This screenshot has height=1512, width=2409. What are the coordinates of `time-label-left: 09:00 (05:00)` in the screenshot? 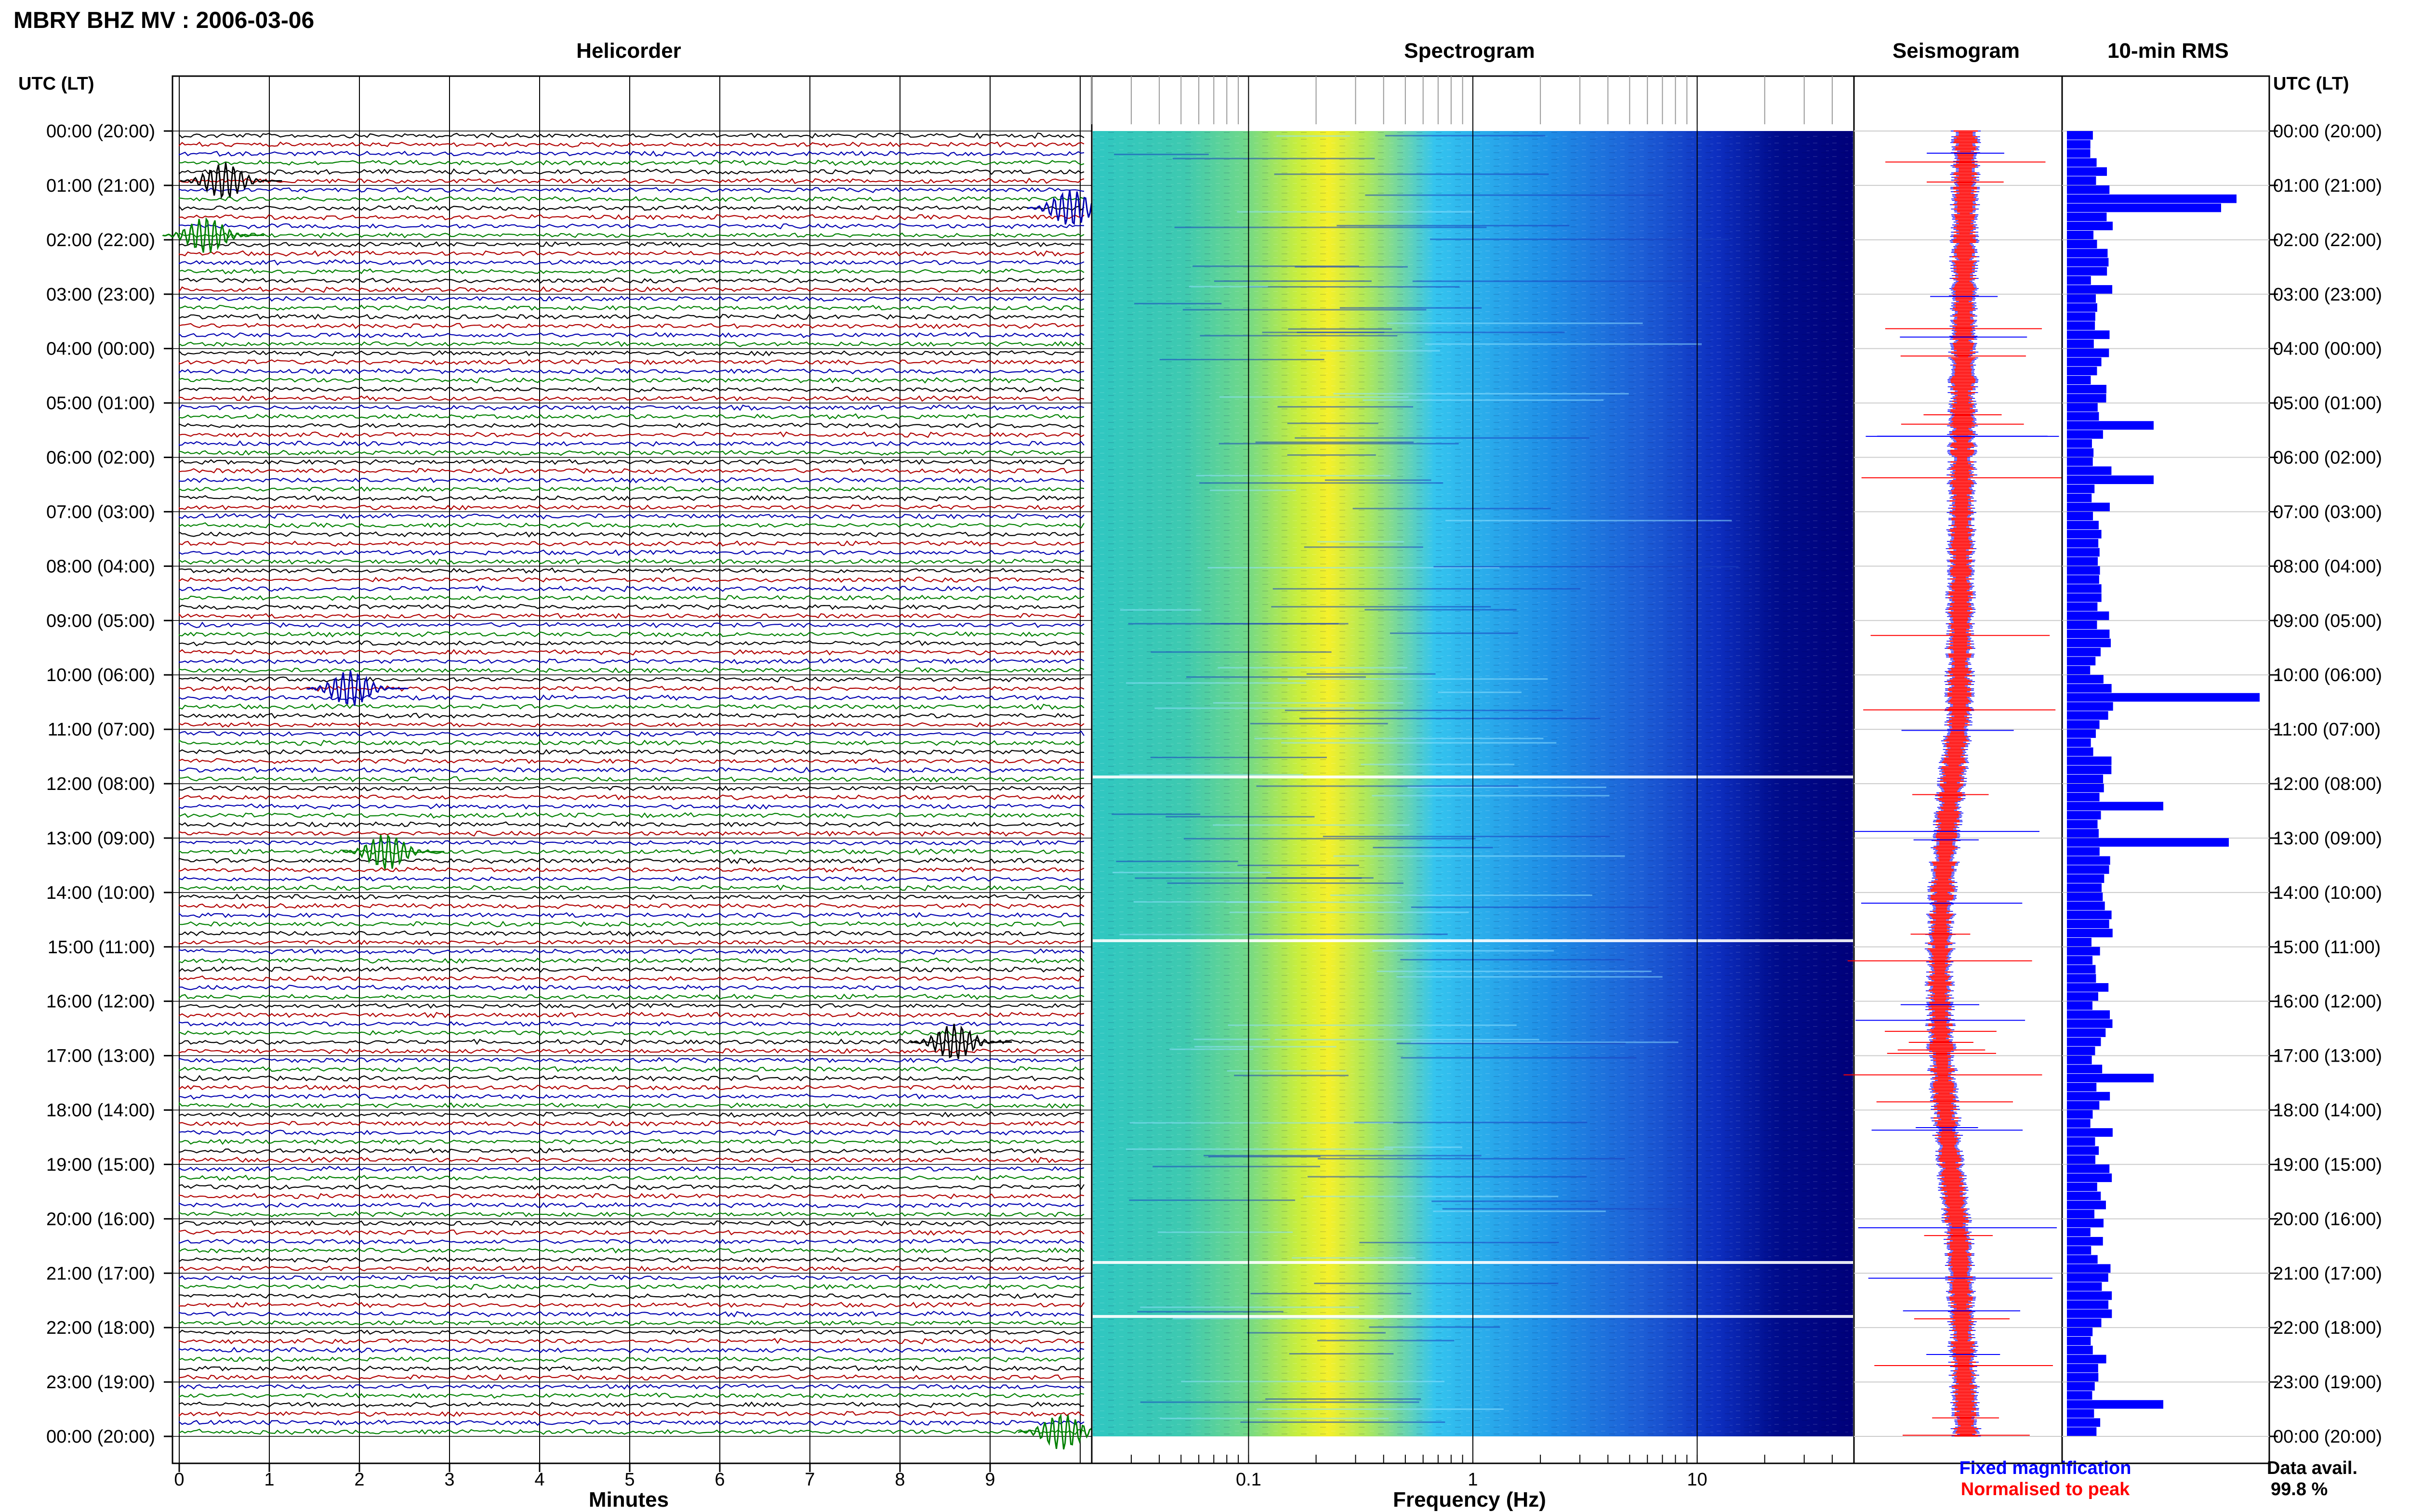 It's located at (100, 621).